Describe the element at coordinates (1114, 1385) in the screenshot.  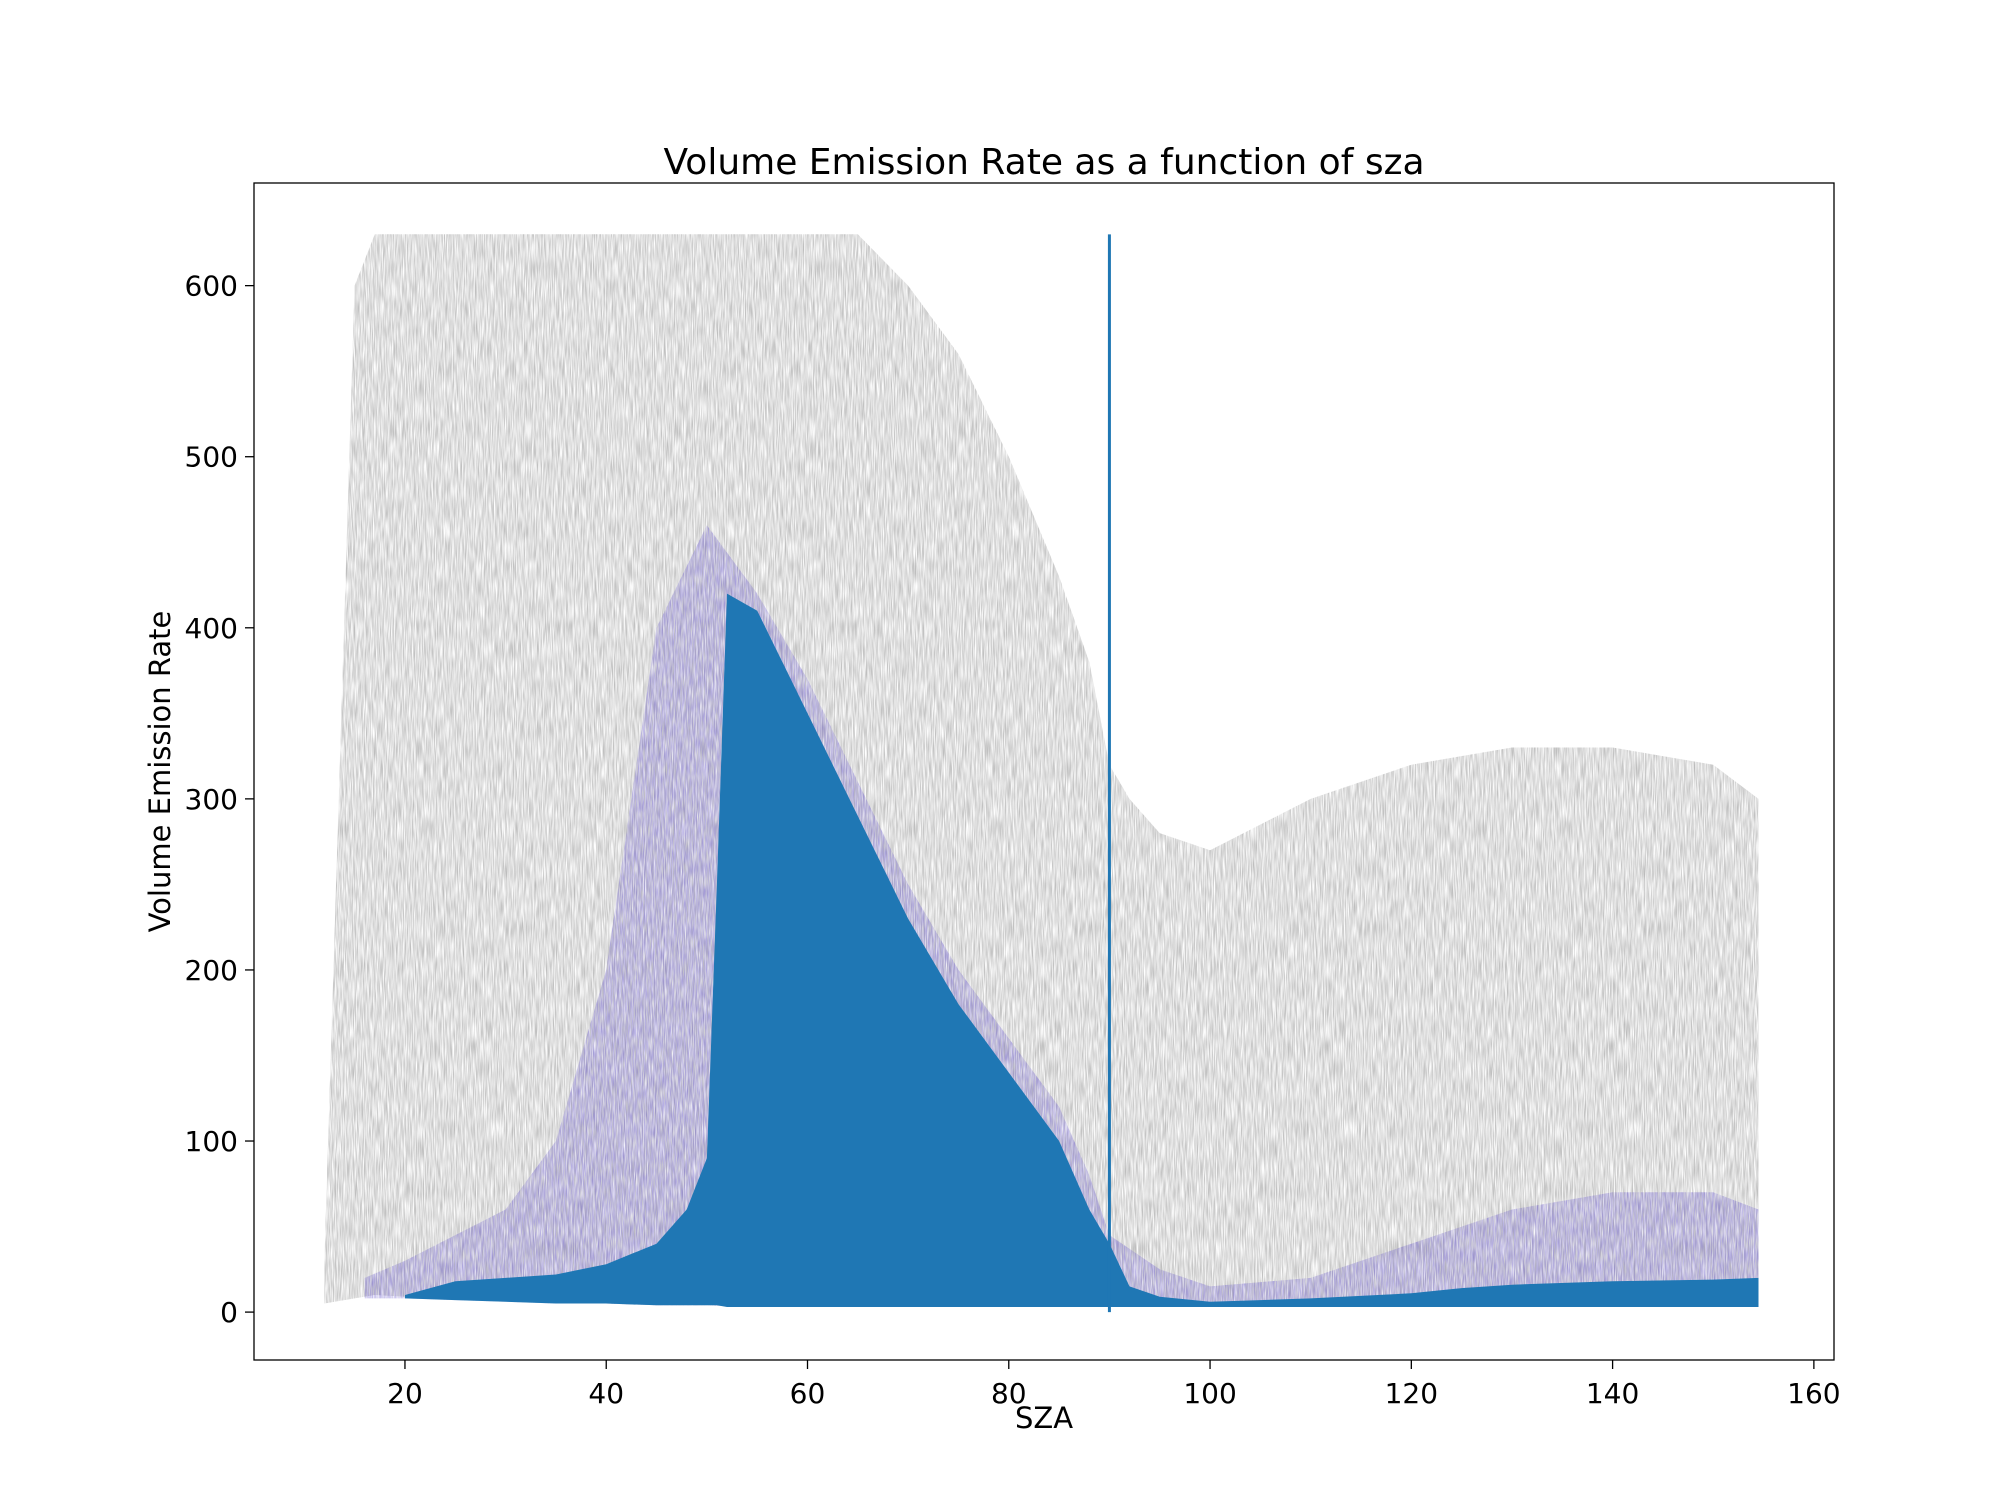
I see `x-axis: 20 40 60 80 100 120 140 160` at that location.